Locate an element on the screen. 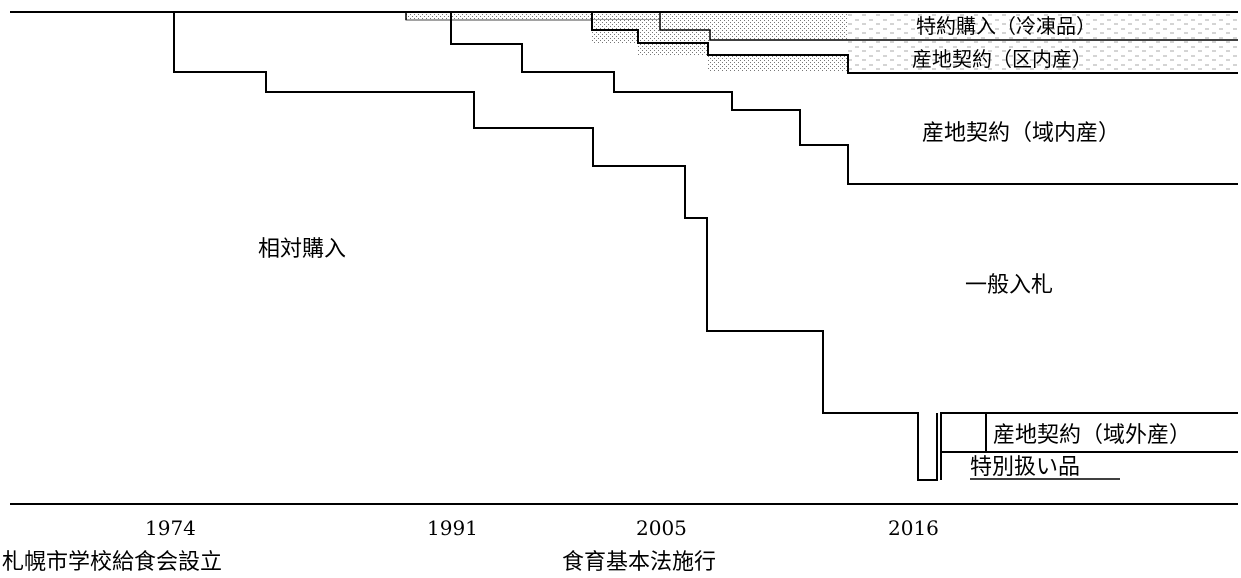 This screenshot has height=578, width=1241. event-food-education-act: 食育基本法施行 is located at coordinates (639, 562).